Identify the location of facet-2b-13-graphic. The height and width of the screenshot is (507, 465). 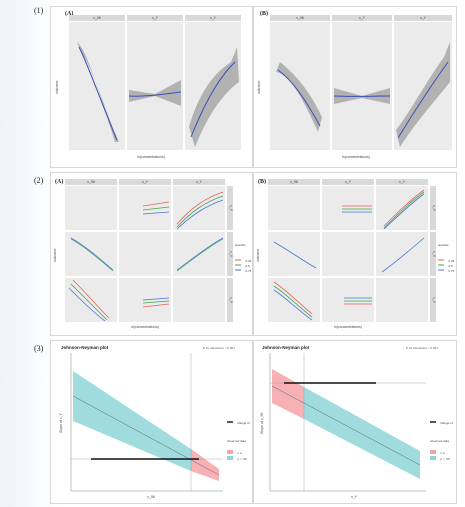
(404, 209).